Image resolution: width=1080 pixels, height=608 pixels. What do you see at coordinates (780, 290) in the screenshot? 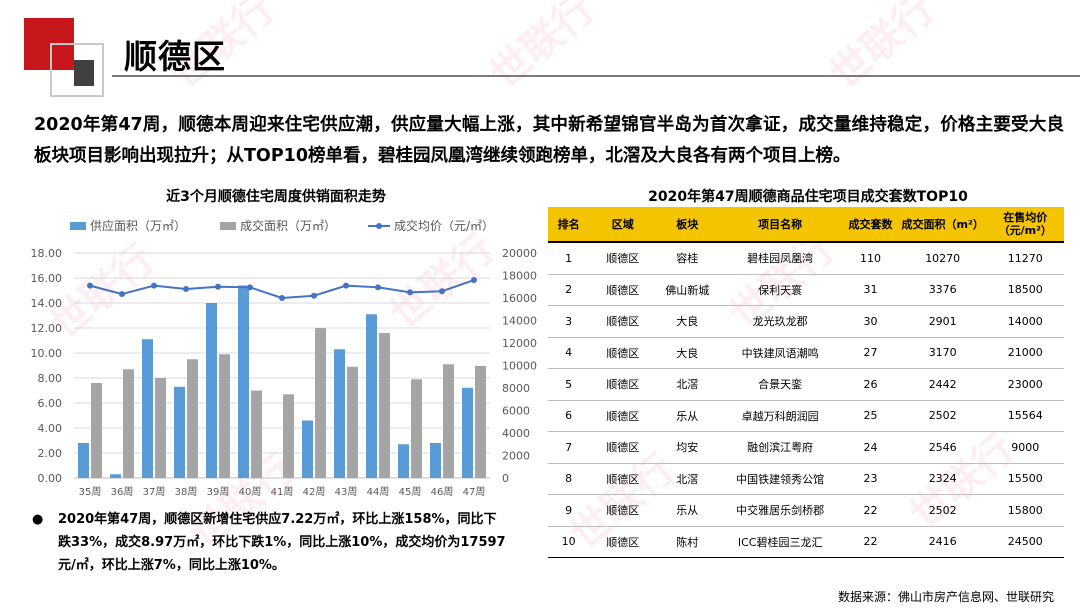
I see `table-cell: 保利天寰` at bounding box center [780, 290].